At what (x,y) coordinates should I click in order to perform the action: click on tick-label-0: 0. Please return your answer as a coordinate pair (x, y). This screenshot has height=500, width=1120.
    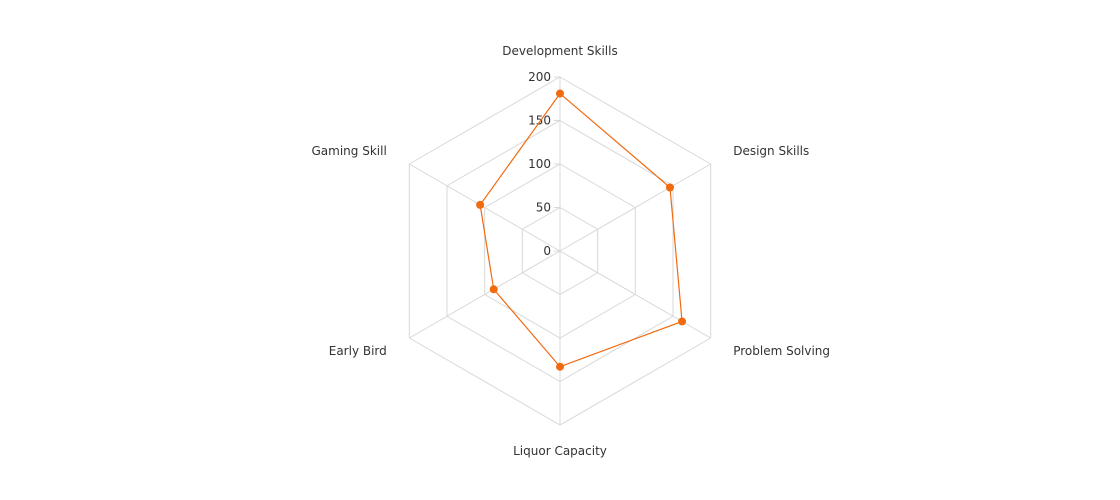
    Looking at the image, I should click on (547, 251).